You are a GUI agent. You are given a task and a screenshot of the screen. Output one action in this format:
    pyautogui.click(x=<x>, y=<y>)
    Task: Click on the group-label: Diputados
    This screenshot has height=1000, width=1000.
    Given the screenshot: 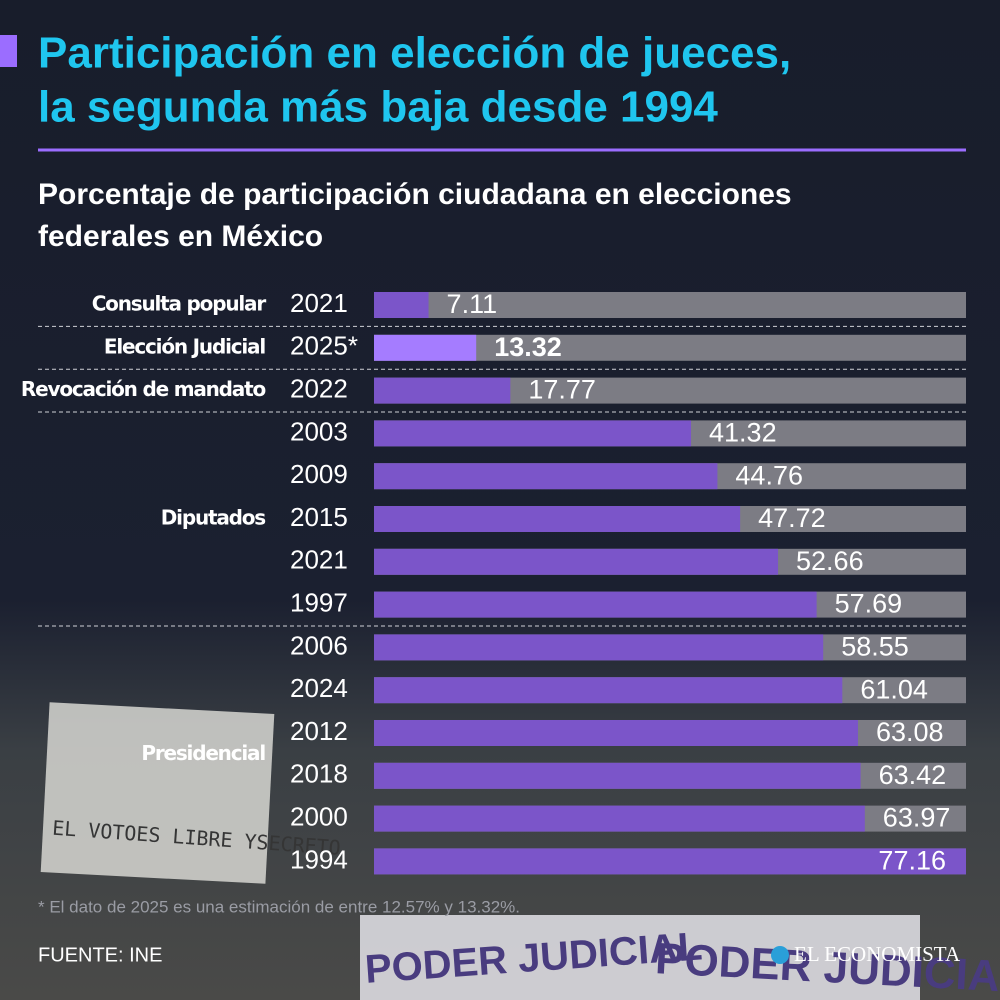 What is the action you would take?
    pyautogui.click(x=213, y=518)
    